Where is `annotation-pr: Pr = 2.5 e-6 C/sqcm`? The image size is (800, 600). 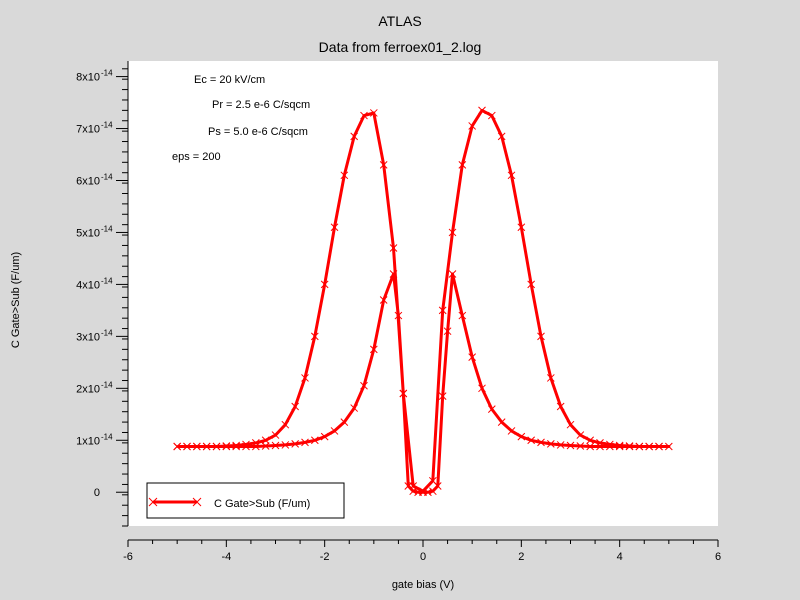 annotation-pr: Pr = 2.5 e-6 C/sqcm is located at coordinates (261, 105).